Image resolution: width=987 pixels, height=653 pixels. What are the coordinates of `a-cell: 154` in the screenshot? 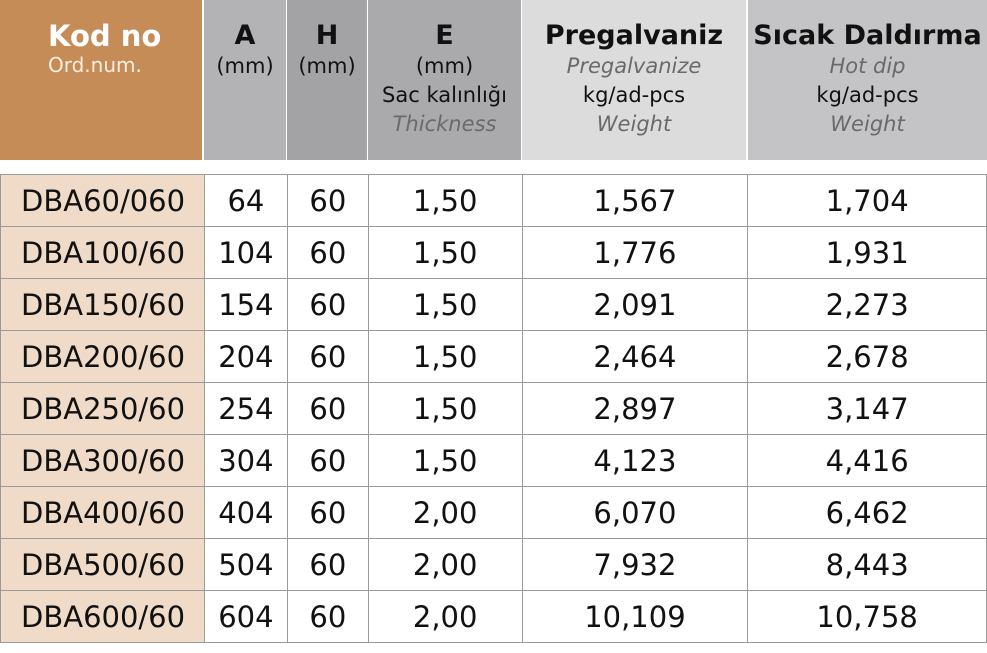 It's located at (245, 304).